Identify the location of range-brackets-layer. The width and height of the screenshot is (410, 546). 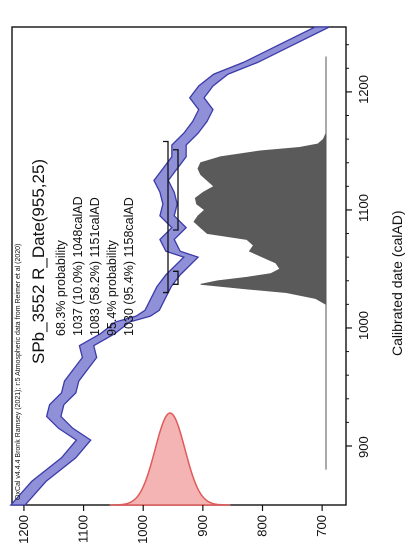
(171, 217).